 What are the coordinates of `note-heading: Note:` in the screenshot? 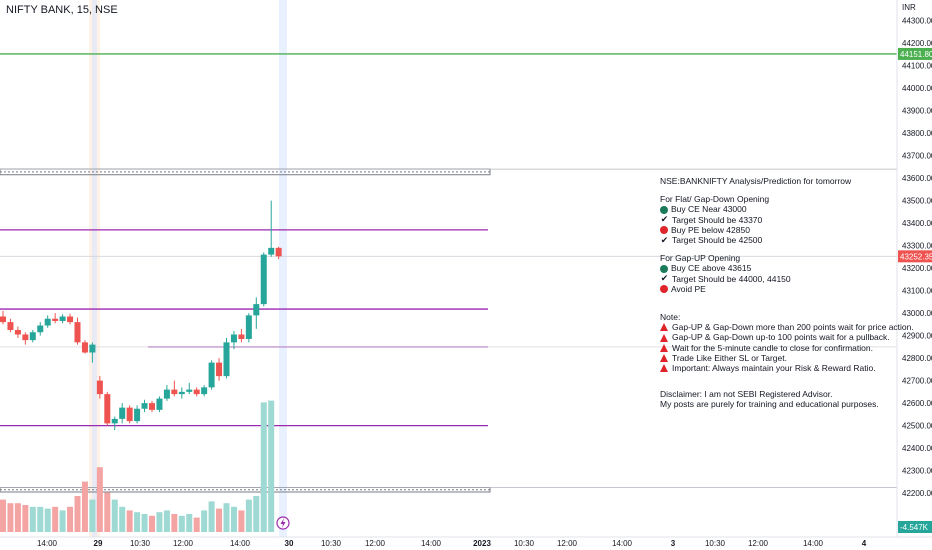 It's located at (670, 317).